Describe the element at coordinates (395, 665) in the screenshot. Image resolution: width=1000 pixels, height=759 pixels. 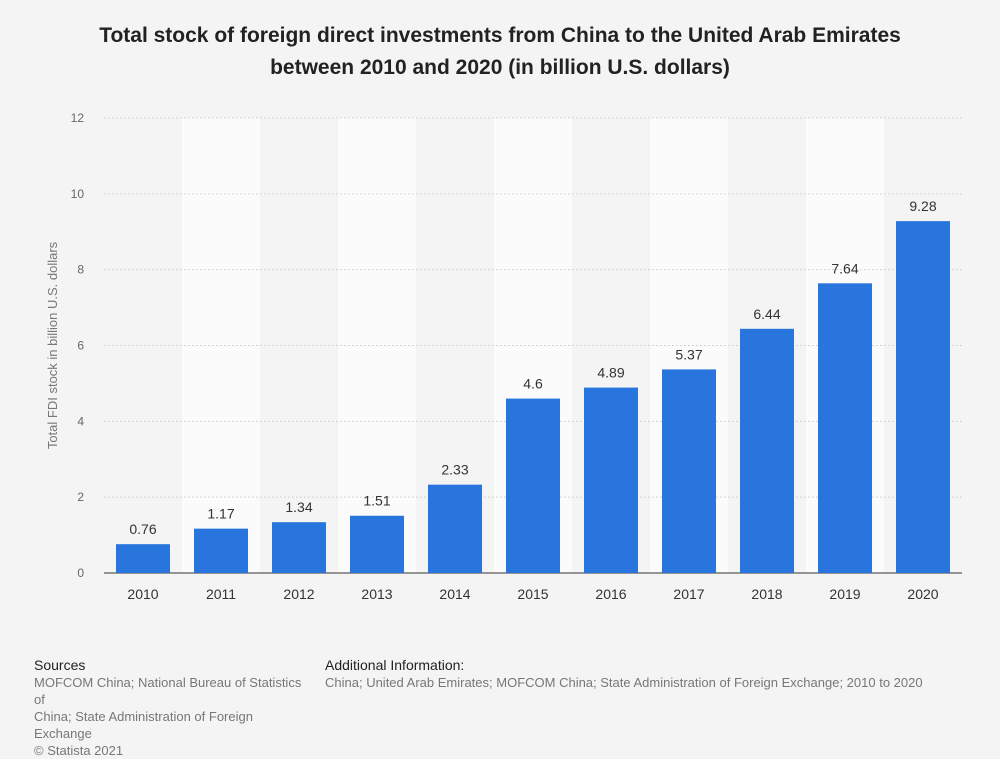
I see `additional-info-heading: Additional Information:` at that location.